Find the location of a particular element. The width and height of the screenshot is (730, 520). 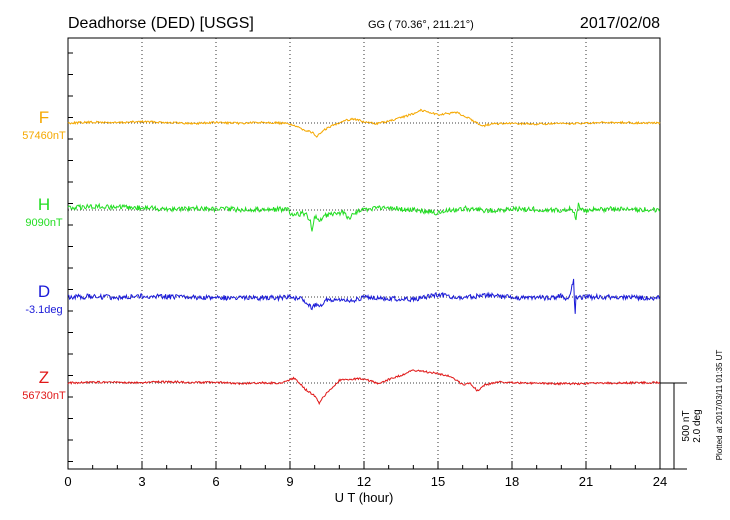

series-baseline-D: -3.1deg is located at coordinates (43, 310).